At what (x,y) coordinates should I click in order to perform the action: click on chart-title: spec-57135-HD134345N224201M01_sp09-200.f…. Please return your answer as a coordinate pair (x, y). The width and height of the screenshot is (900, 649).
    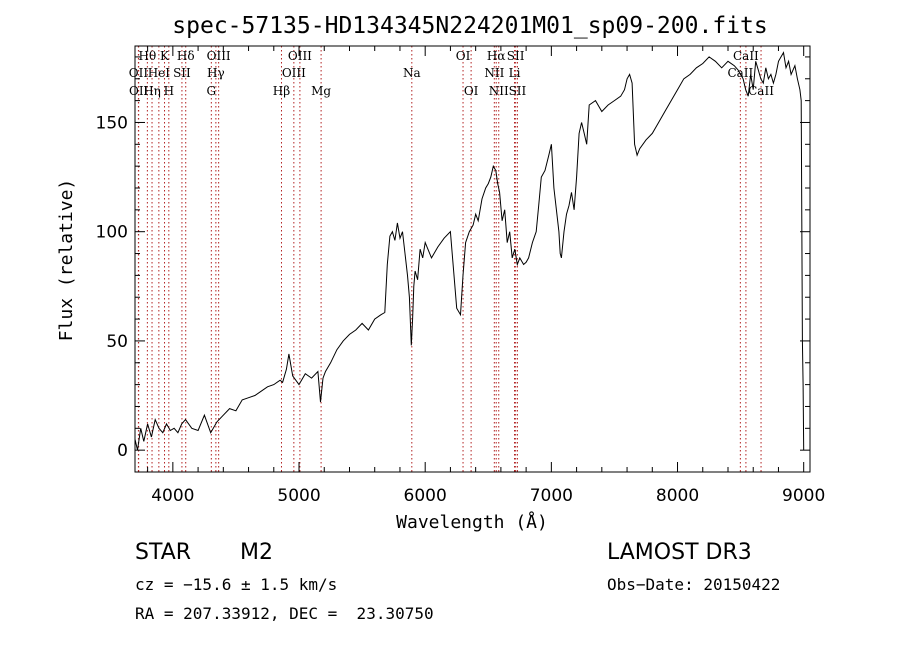
    Looking at the image, I should click on (469, 26).